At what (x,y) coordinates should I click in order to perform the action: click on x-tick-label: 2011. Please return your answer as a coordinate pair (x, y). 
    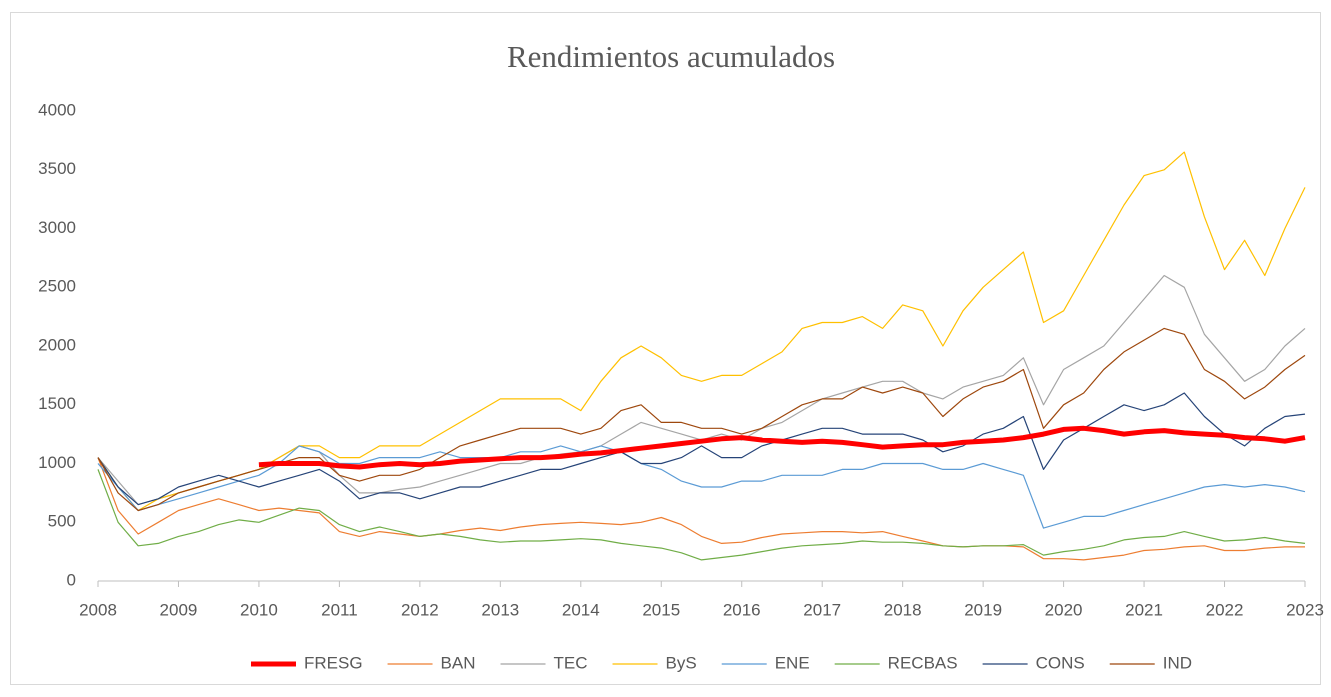
    Looking at the image, I should click on (339, 609).